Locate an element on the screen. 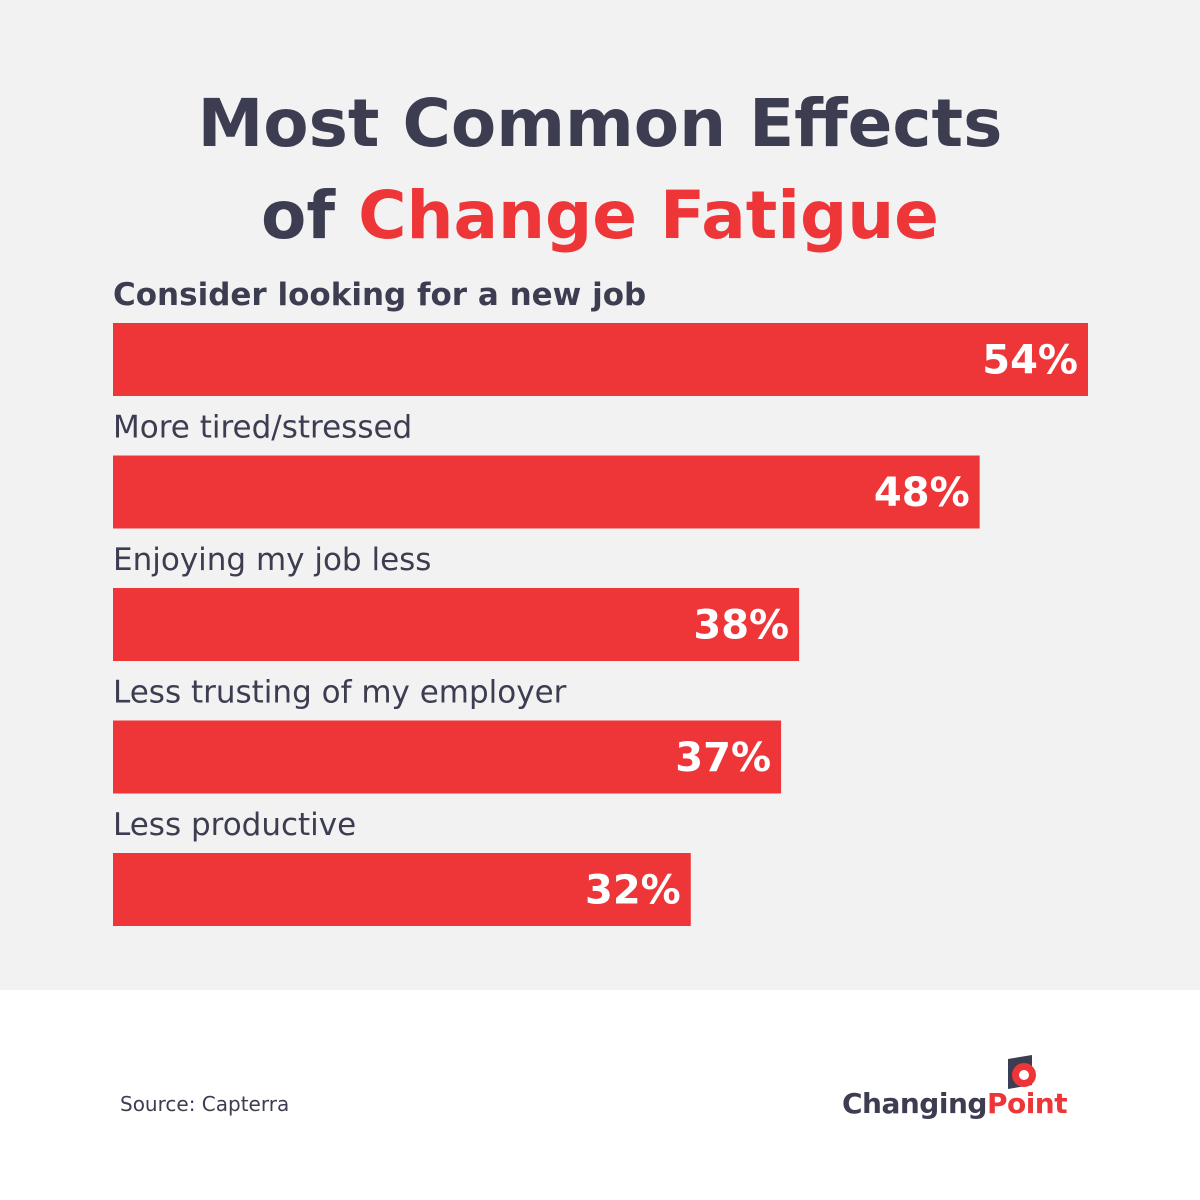 This screenshot has width=1200, height=1200. bar-category-label: Enjoying my job less is located at coordinates (272, 560).